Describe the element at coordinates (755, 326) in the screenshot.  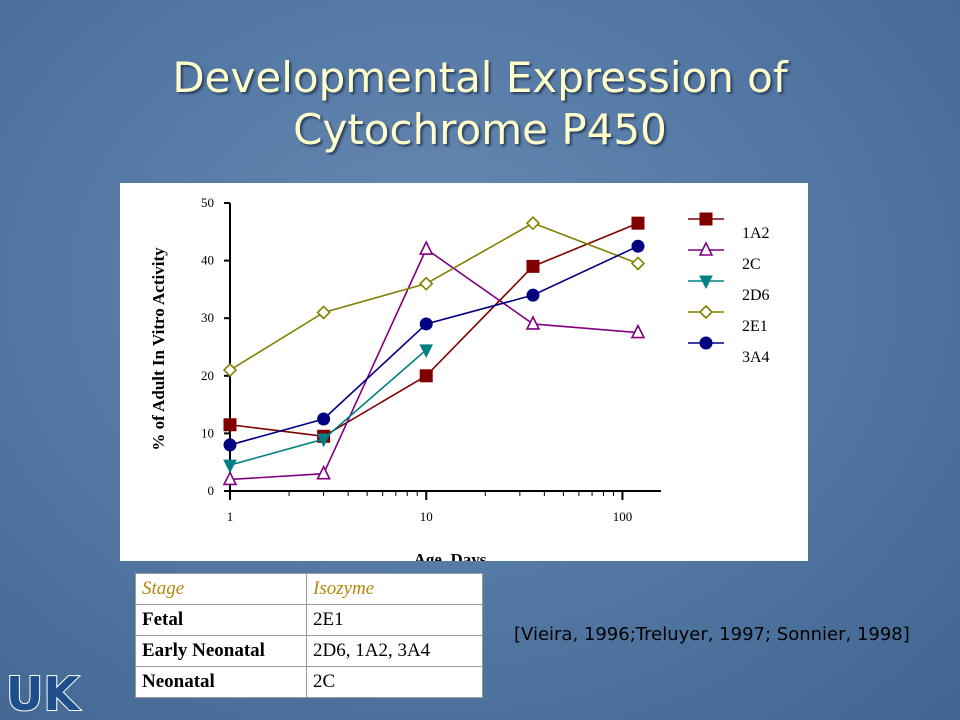
I see `legend-label-2e1: 2E1` at that location.